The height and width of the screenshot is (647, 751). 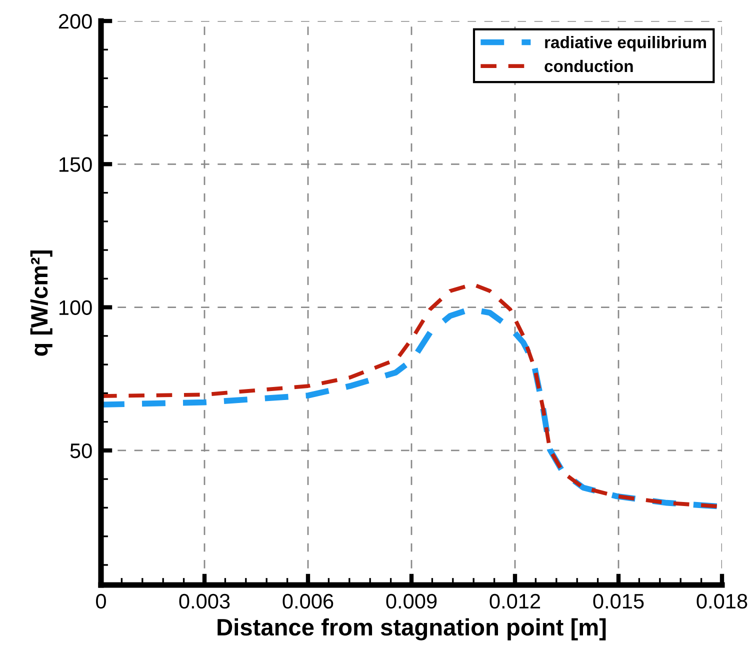 I want to click on x-tick-label: 0.009, so click(x=411, y=601).